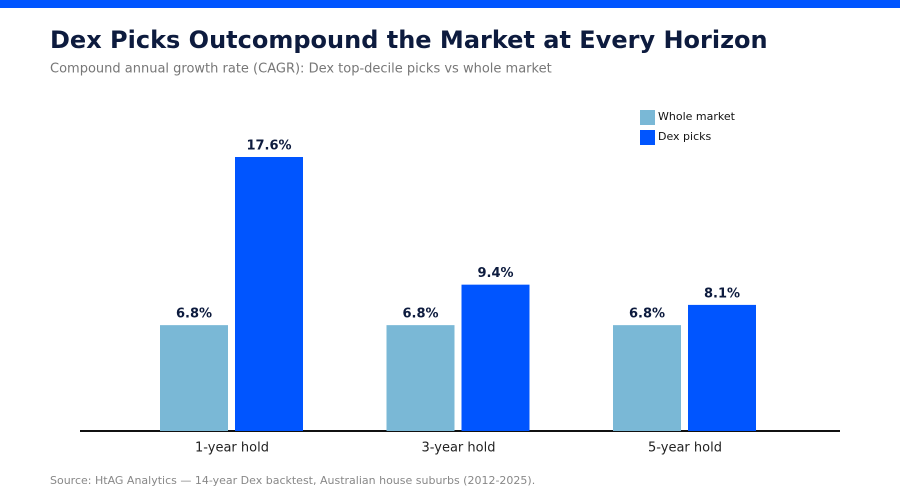 This screenshot has height=500, width=900. What do you see at coordinates (495, 273) in the screenshot?
I see `value-label: 9.4%` at bounding box center [495, 273].